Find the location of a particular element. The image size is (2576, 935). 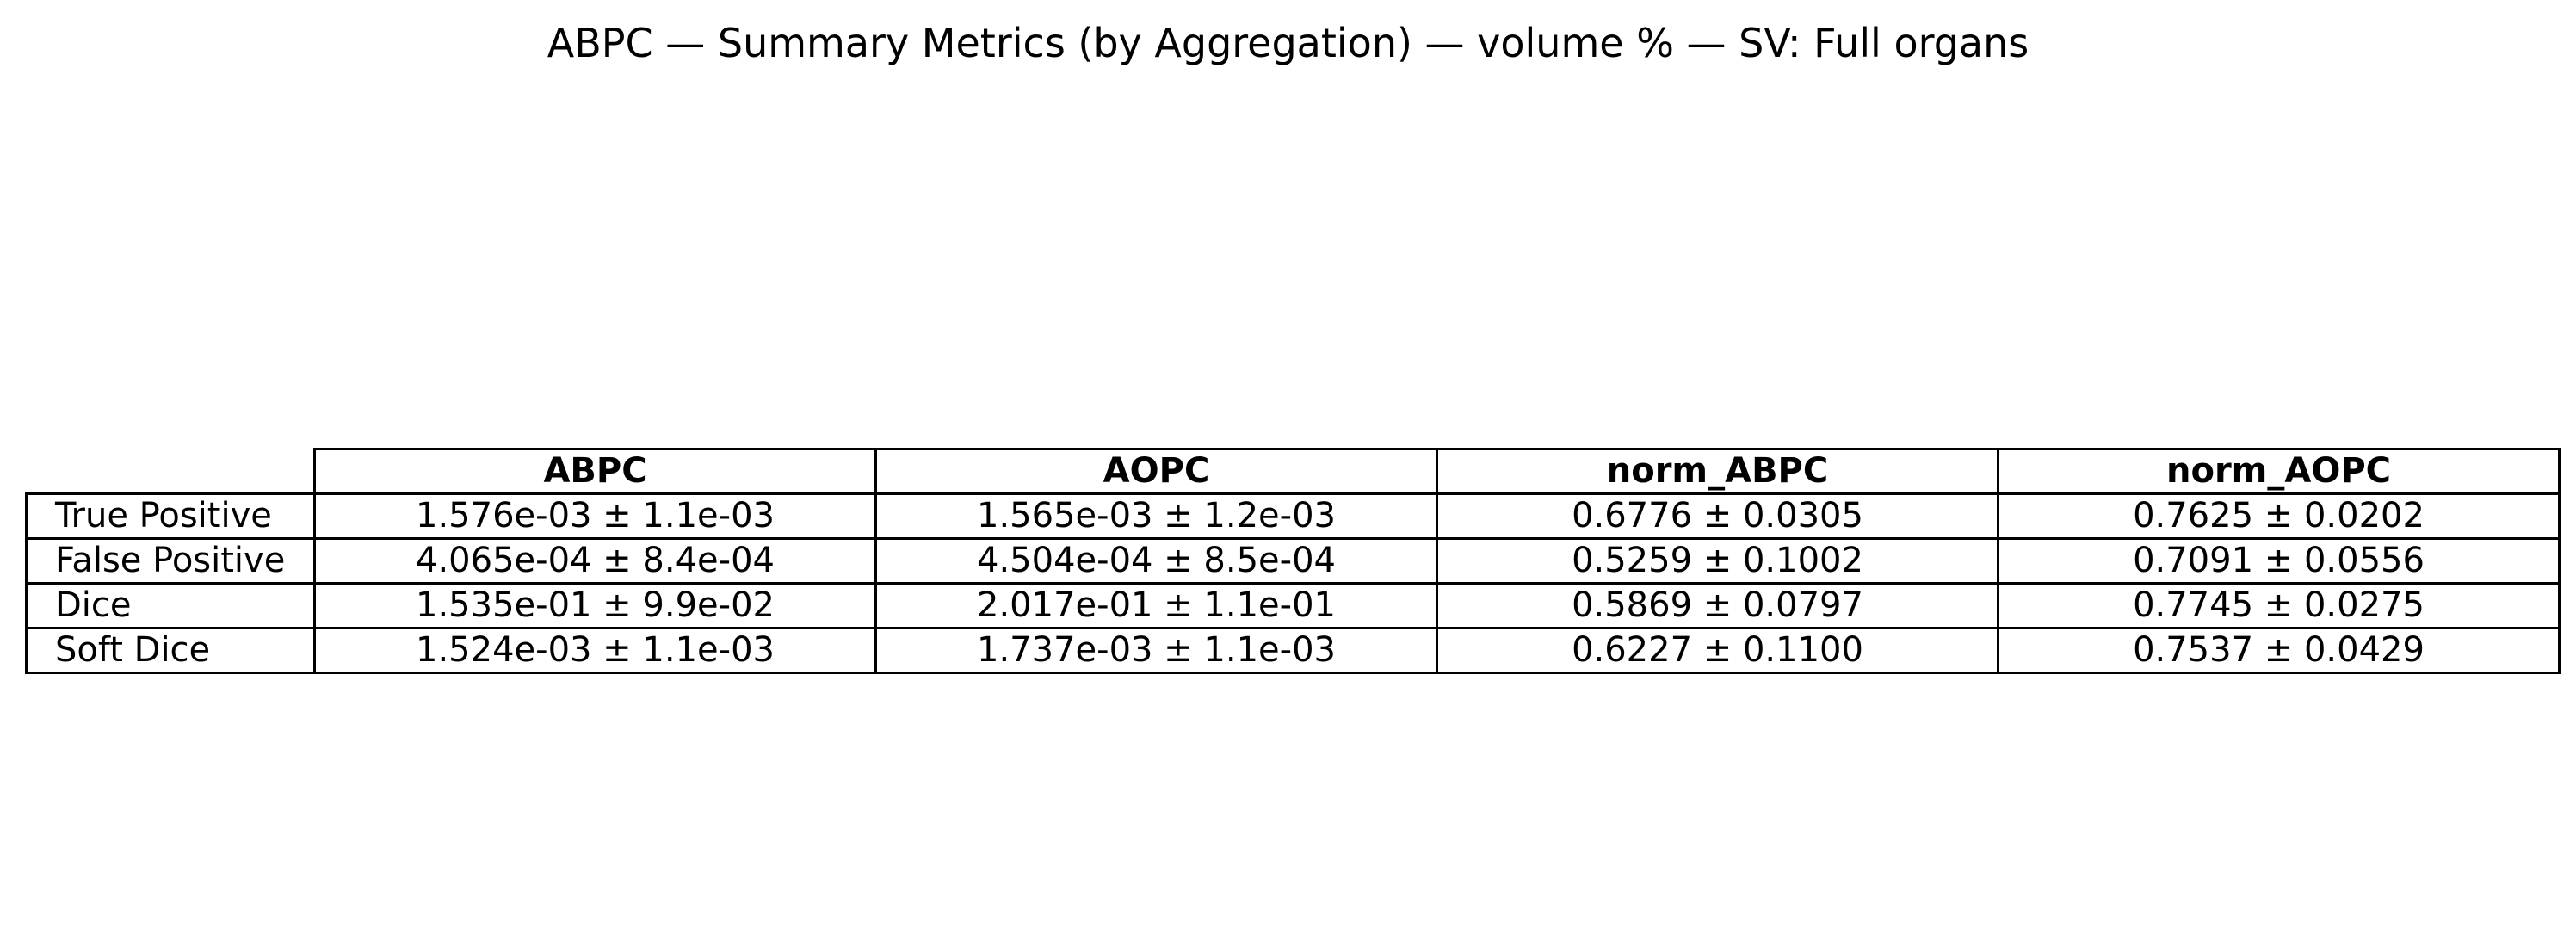

header-row: ABPC AOPC norm_ABPC norm_AOPC is located at coordinates (1293, 471).